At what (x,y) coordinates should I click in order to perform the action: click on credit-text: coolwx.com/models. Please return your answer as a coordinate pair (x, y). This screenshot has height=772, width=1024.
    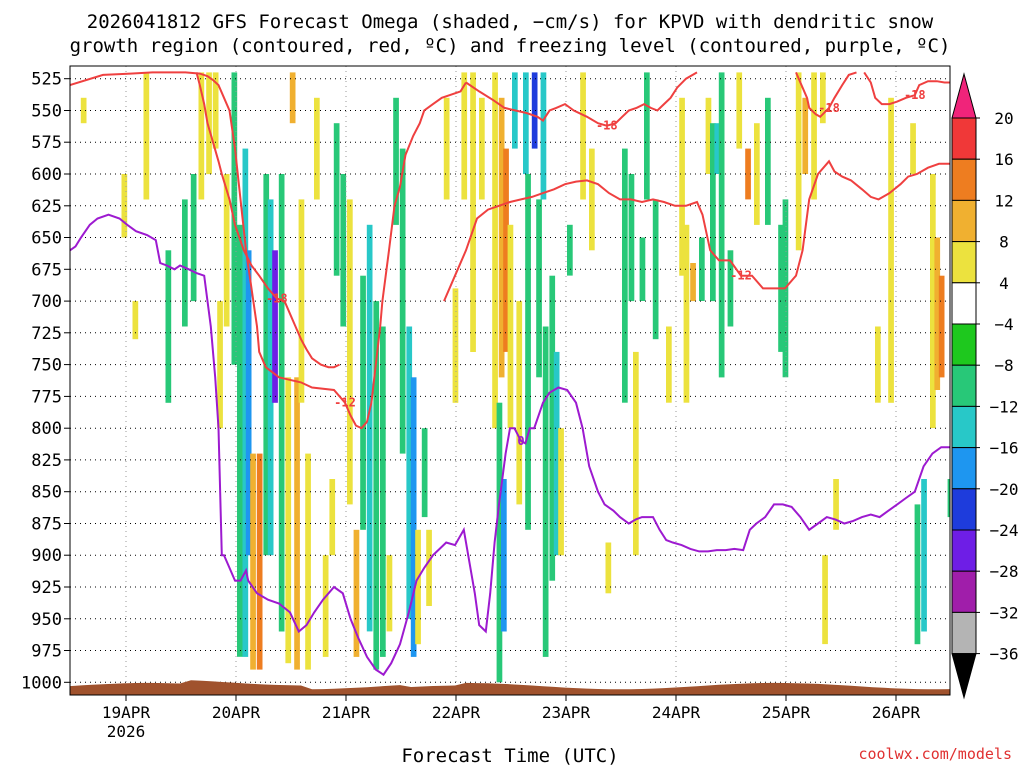
    Looking at the image, I should click on (935, 754).